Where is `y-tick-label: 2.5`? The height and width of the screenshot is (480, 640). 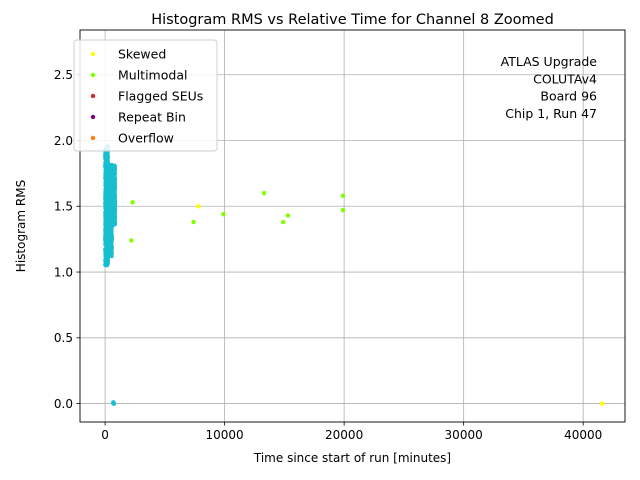 y-tick-label: 2.5 is located at coordinates (63, 75).